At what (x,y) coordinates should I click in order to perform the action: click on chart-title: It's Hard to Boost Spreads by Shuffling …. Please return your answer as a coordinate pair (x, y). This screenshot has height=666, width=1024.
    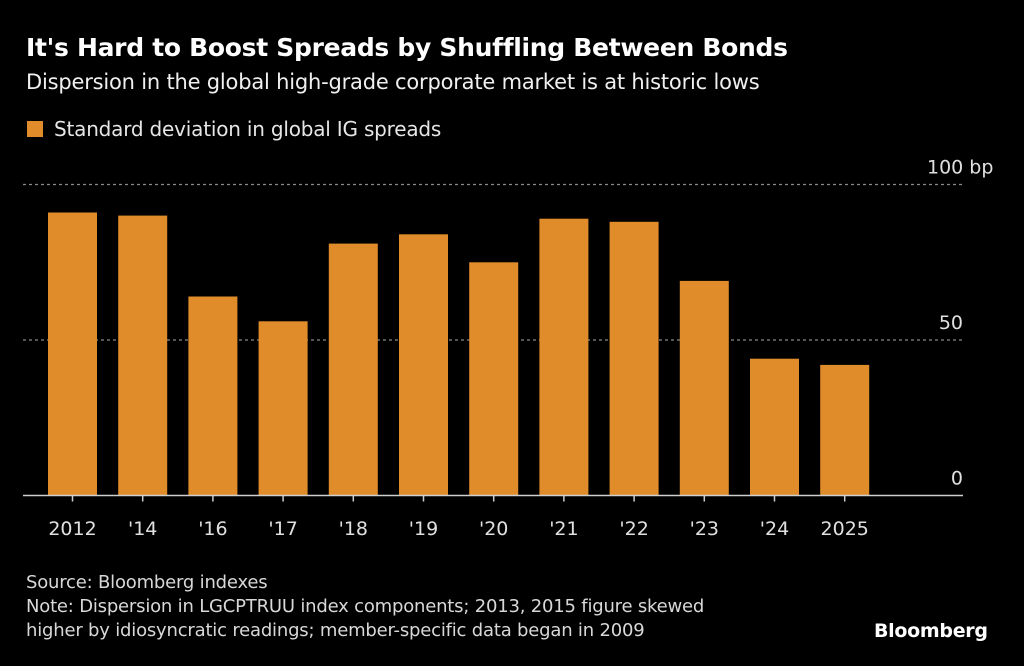
    Looking at the image, I should click on (407, 47).